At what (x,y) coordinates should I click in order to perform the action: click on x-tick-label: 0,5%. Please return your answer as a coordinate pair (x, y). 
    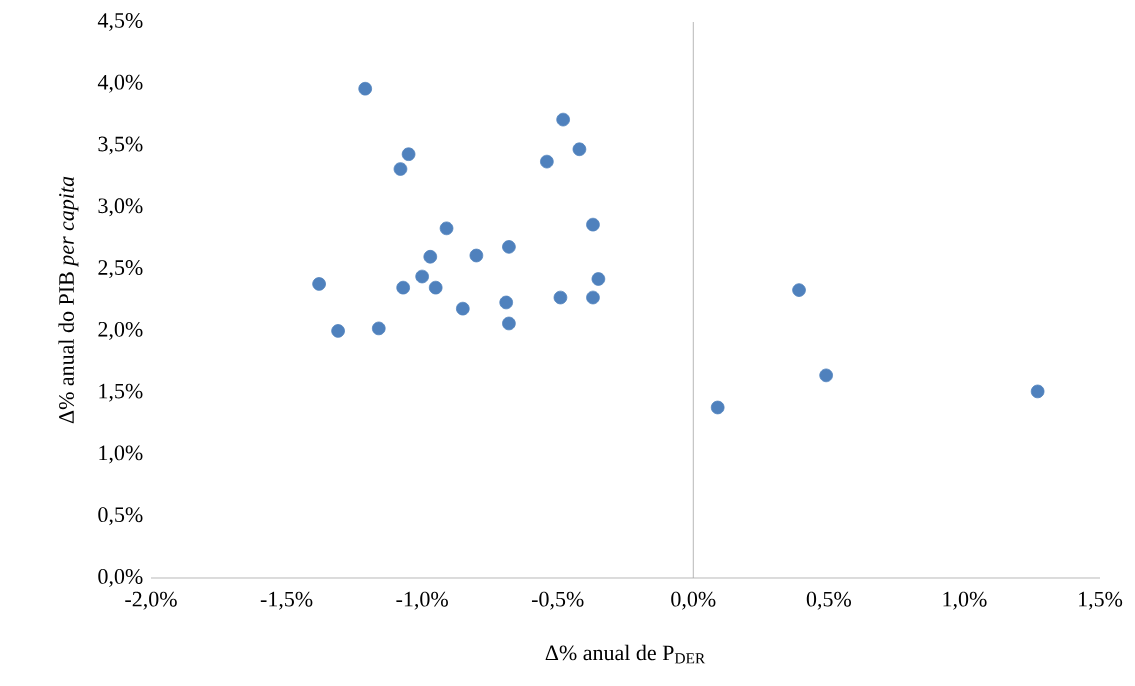
    Looking at the image, I should click on (829, 600).